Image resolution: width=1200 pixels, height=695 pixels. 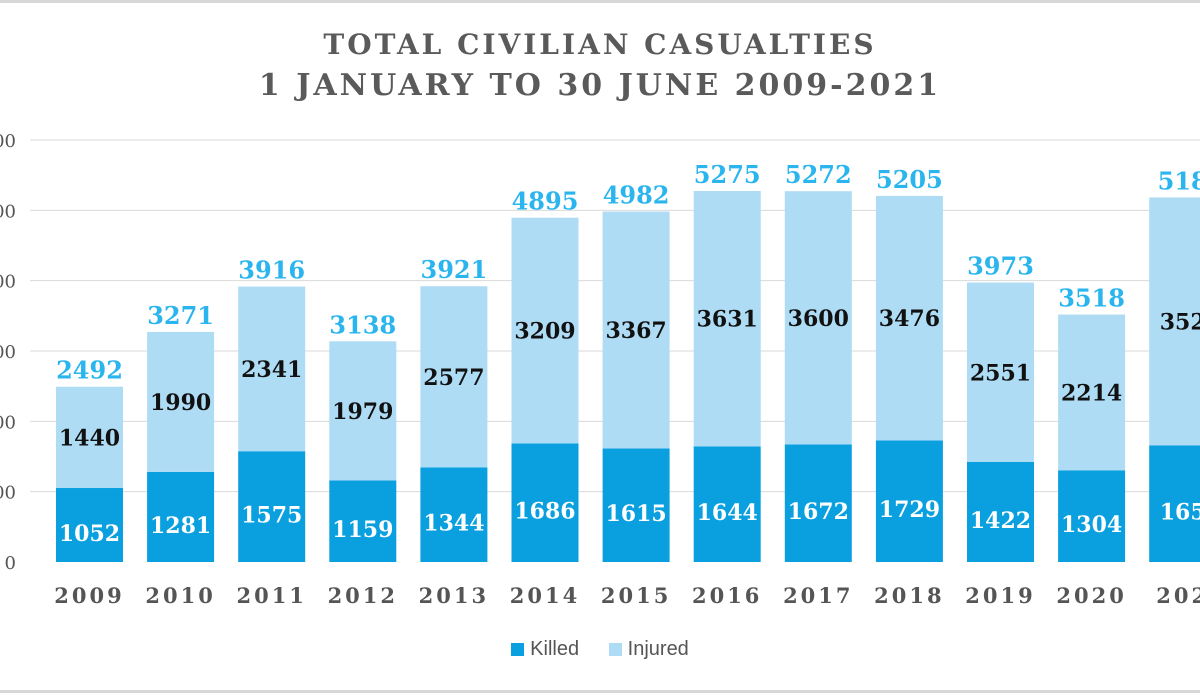 I want to click on data-label-injured-2019: 2551, so click(x=1000, y=373).